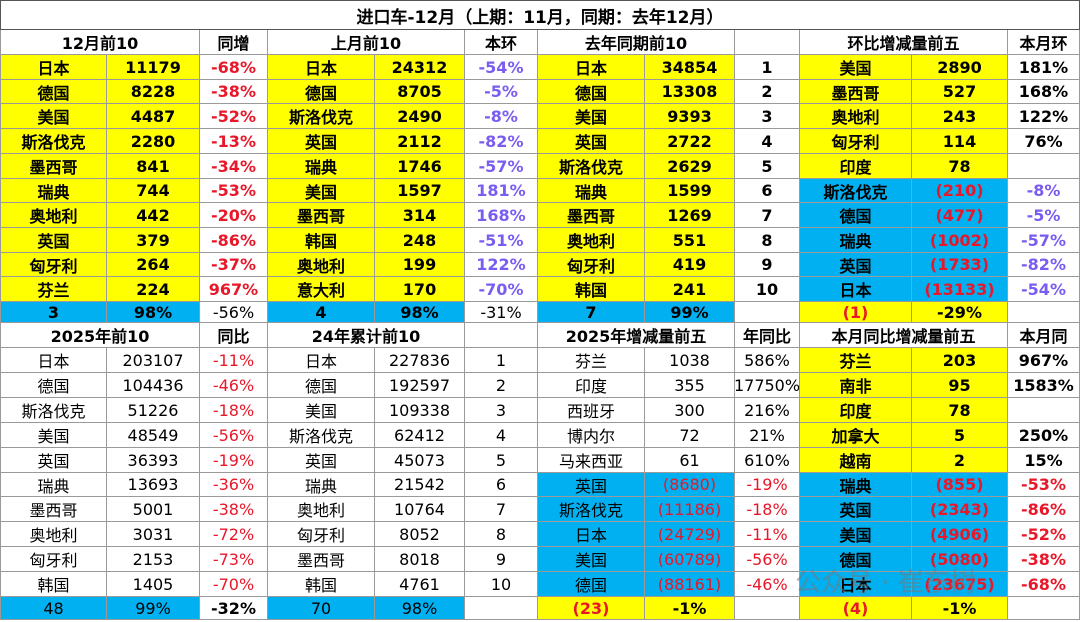 This screenshot has height=622, width=1080. I want to click on table-cell: 西班牙, so click(591, 410).